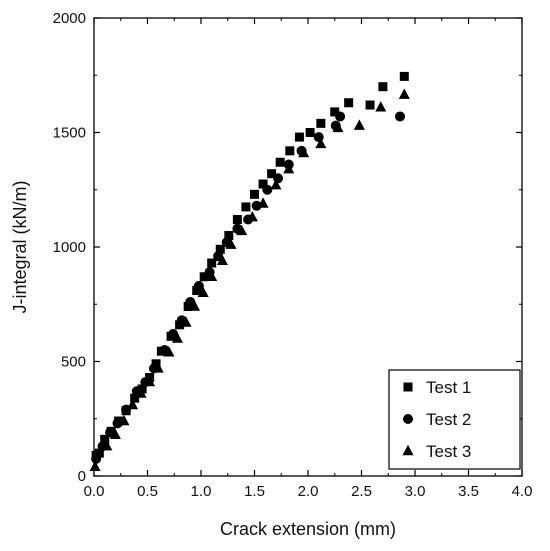 This screenshot has width=550, height=551. What do you see at coordinates (415, 491) in the screenshot?
I see `x-tick-label: 3.0` at bounding box center [415, 491].